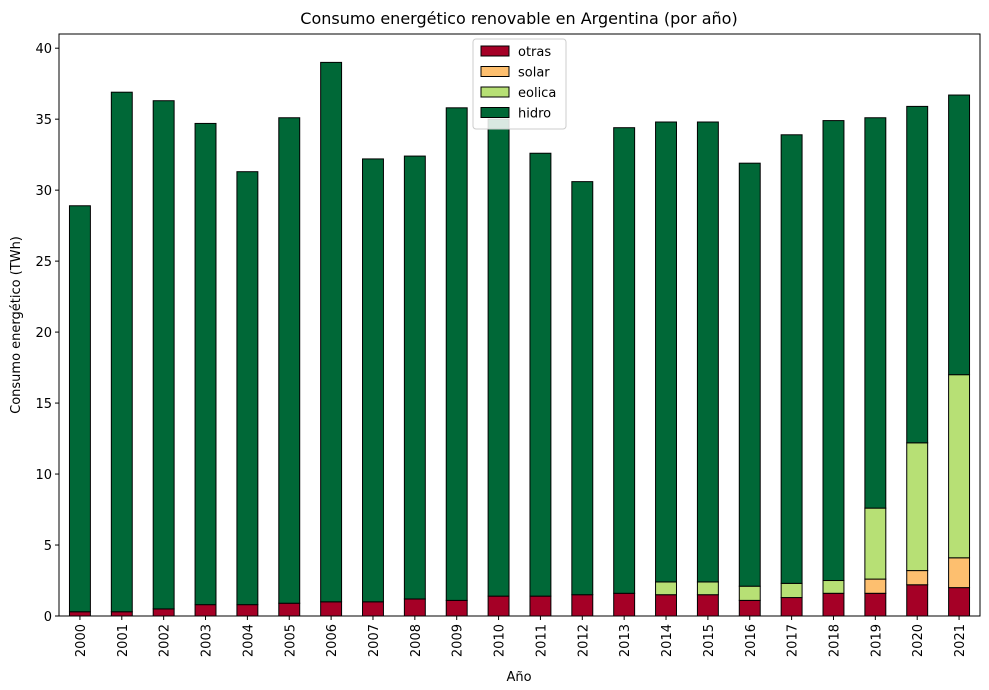  What do you see at coordinates (495, 92) in the screenshot?
I see `legend-swatch-eolica` at bounding box center [495, 92].